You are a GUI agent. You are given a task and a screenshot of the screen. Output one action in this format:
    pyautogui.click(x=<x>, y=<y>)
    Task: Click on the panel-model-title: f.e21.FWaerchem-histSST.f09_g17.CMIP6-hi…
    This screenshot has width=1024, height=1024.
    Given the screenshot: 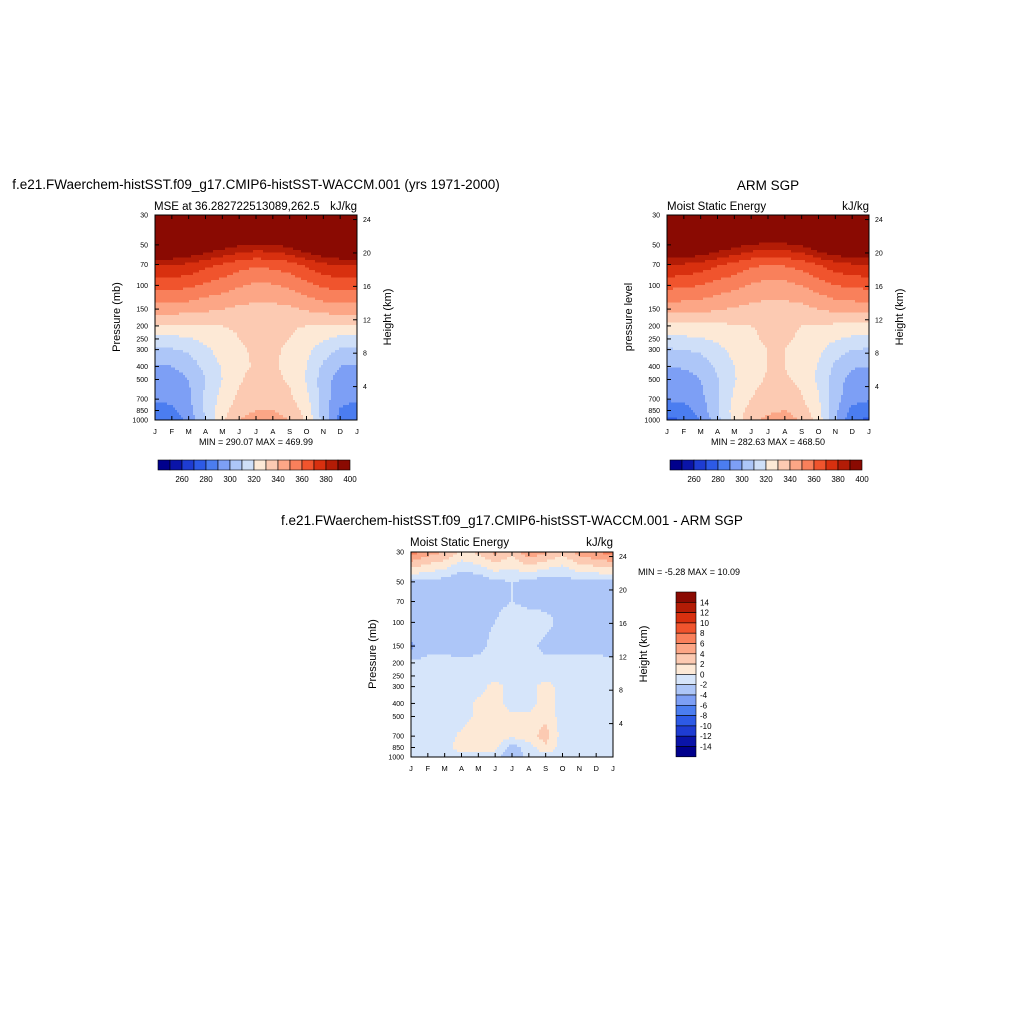 What is the action you would take?
    pyautogui.click(x=255, y=184)
    